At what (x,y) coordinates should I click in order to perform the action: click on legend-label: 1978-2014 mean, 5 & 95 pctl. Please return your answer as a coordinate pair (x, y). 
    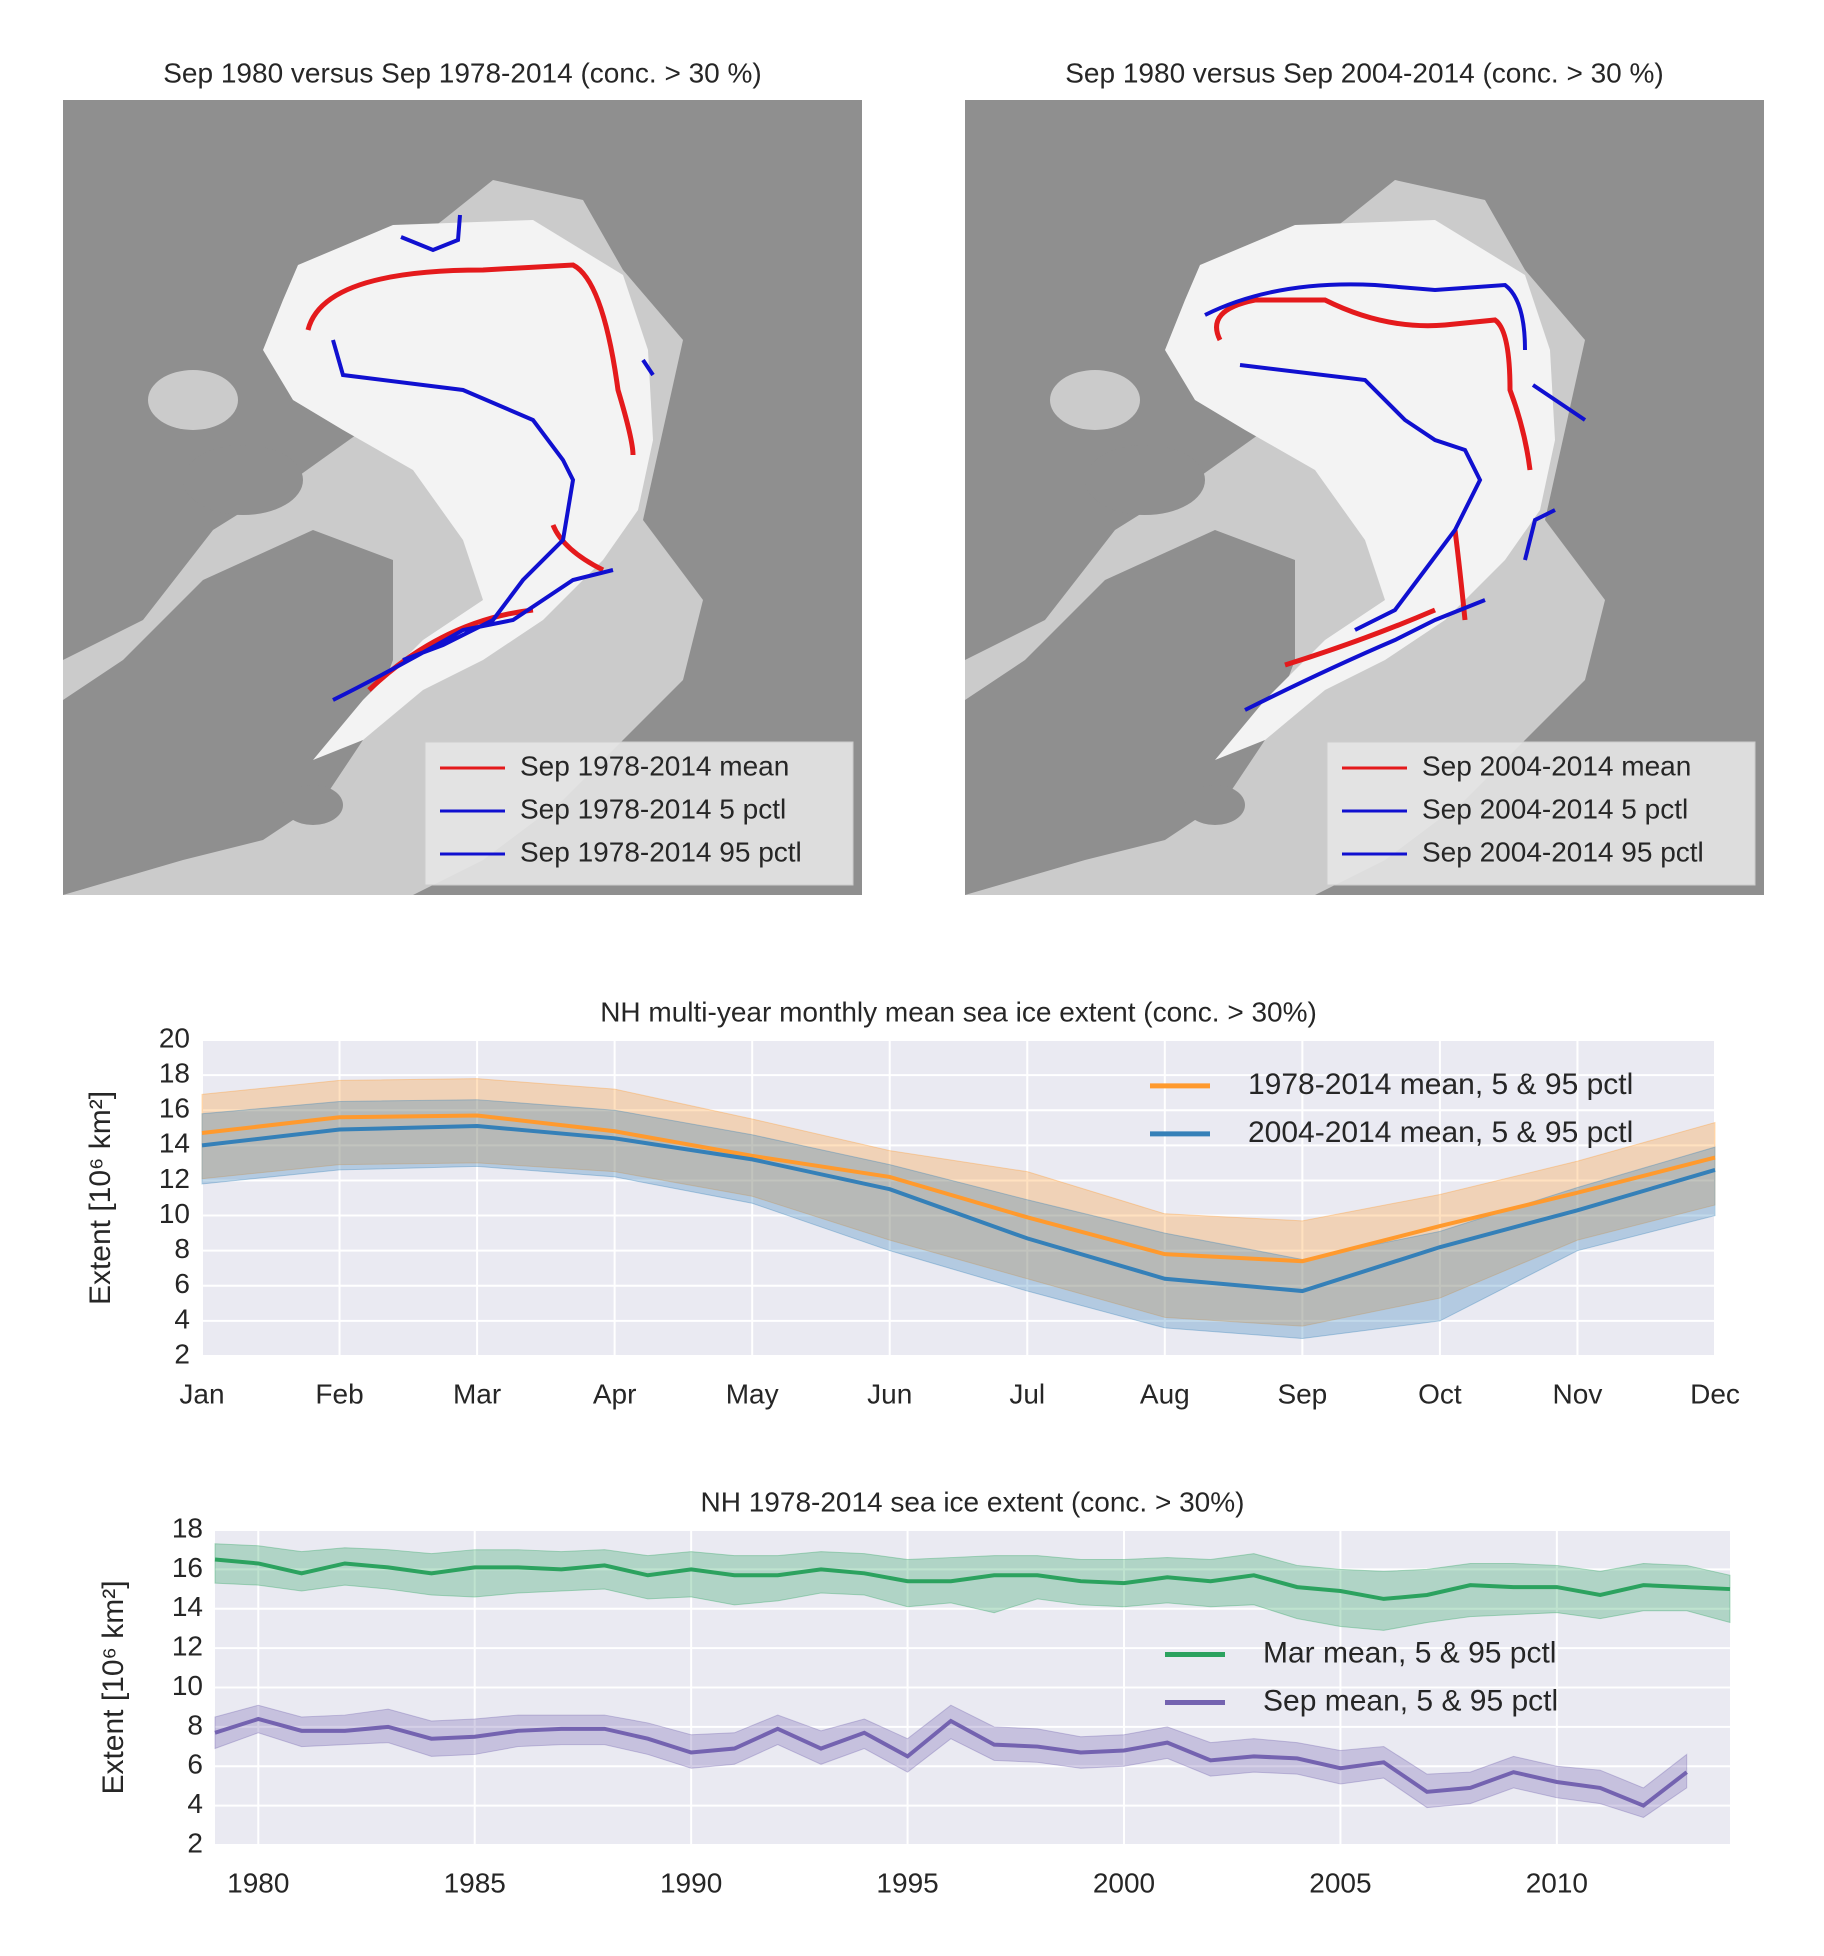
    Looking at the image, I should click on (1440, 1084).